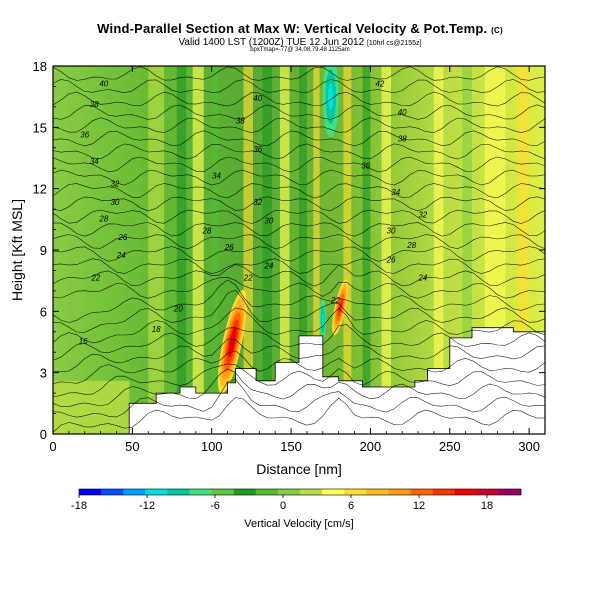 This screenshot has width=600, height=600. I want to click on downdraft-core, so click(331, 97).